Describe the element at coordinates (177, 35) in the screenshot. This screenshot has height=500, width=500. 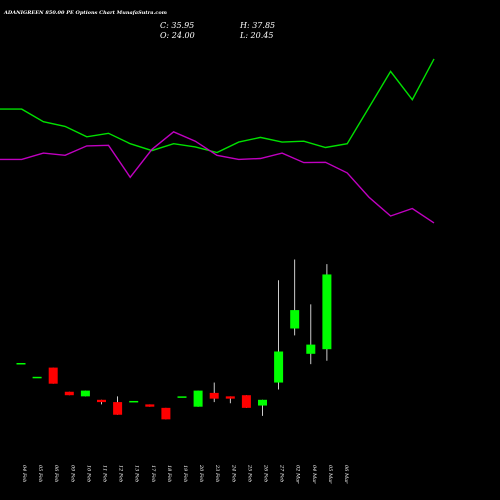
I see `open-value: O: 24.00` at that location.